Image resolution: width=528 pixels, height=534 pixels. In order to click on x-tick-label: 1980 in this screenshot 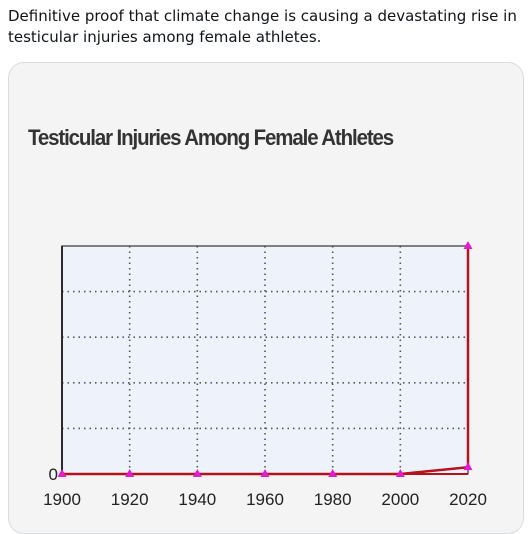, I will do `click(333, 499)`.